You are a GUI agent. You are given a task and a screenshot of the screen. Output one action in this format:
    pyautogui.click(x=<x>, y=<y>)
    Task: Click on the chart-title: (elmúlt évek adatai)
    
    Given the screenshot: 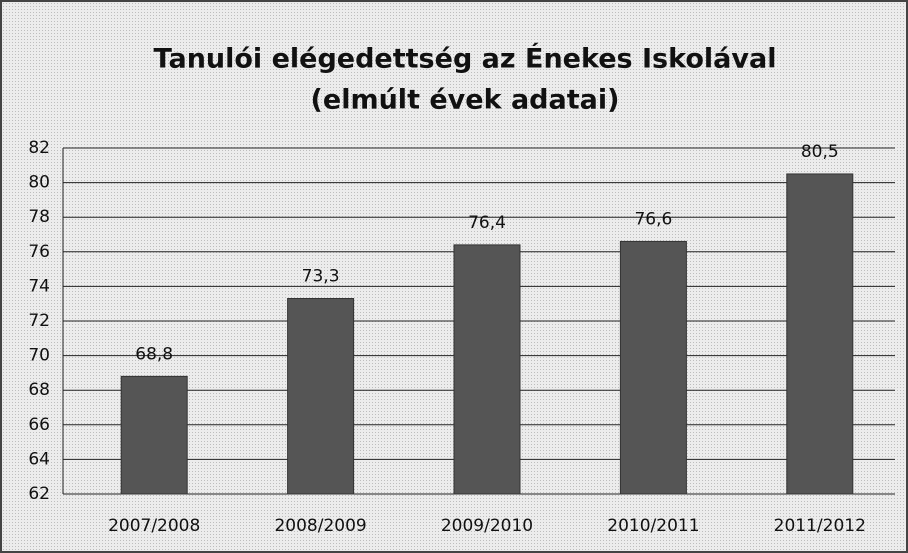 What is the action you would take?
    pyautogui.click(x=465, y=100)
    